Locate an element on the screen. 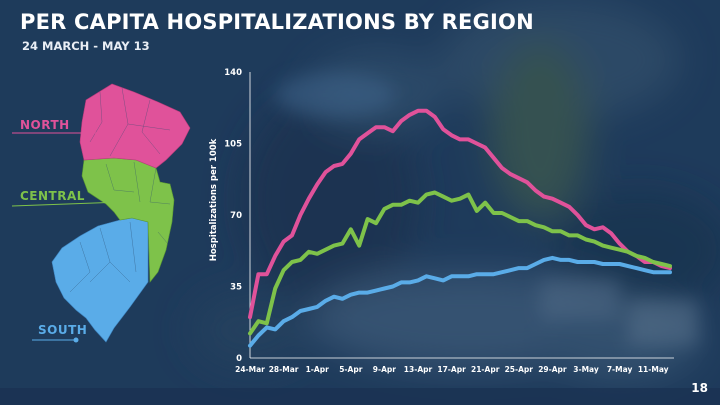 The height and width of the screenshot is (405, 720). x-tick-label: 28-Mar is located at coordinates (284, 369).